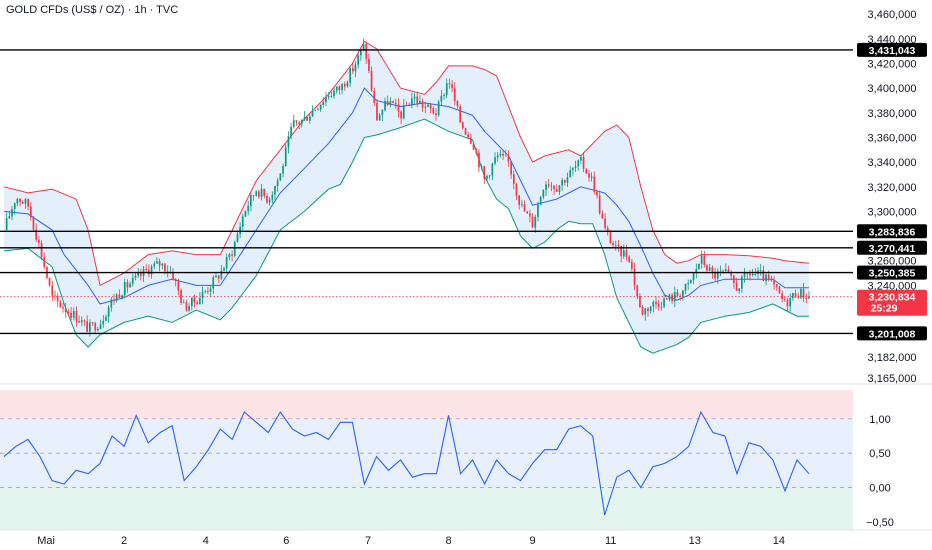  What do you see at coordinates (466, 538) in the screenshot?
I see `time-axis: Mai 2 4 6 7 8 9 11 13 14` at bounding box center [466, 538].